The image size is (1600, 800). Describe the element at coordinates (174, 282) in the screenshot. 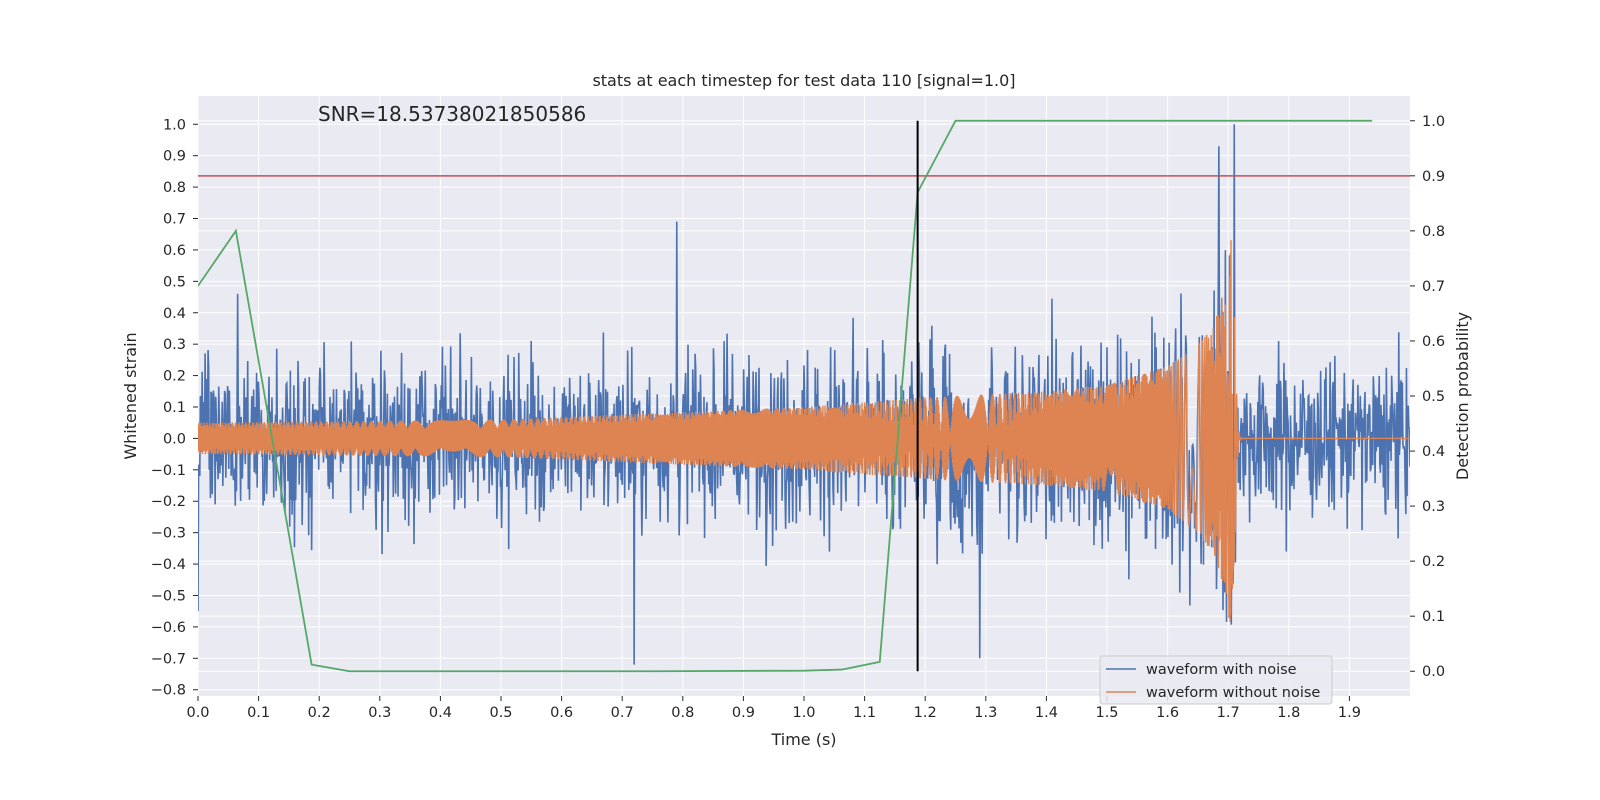

I see `y-tick-label: 0.5` at that location.